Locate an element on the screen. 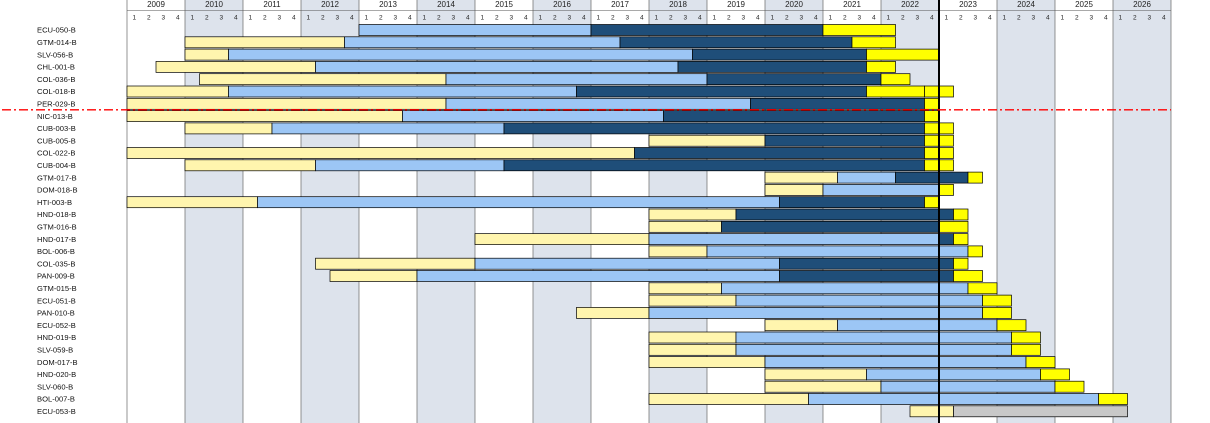 The image size is (1210, 423). quarter-label-2009-4: 4 is located at coordinates (178, 18).